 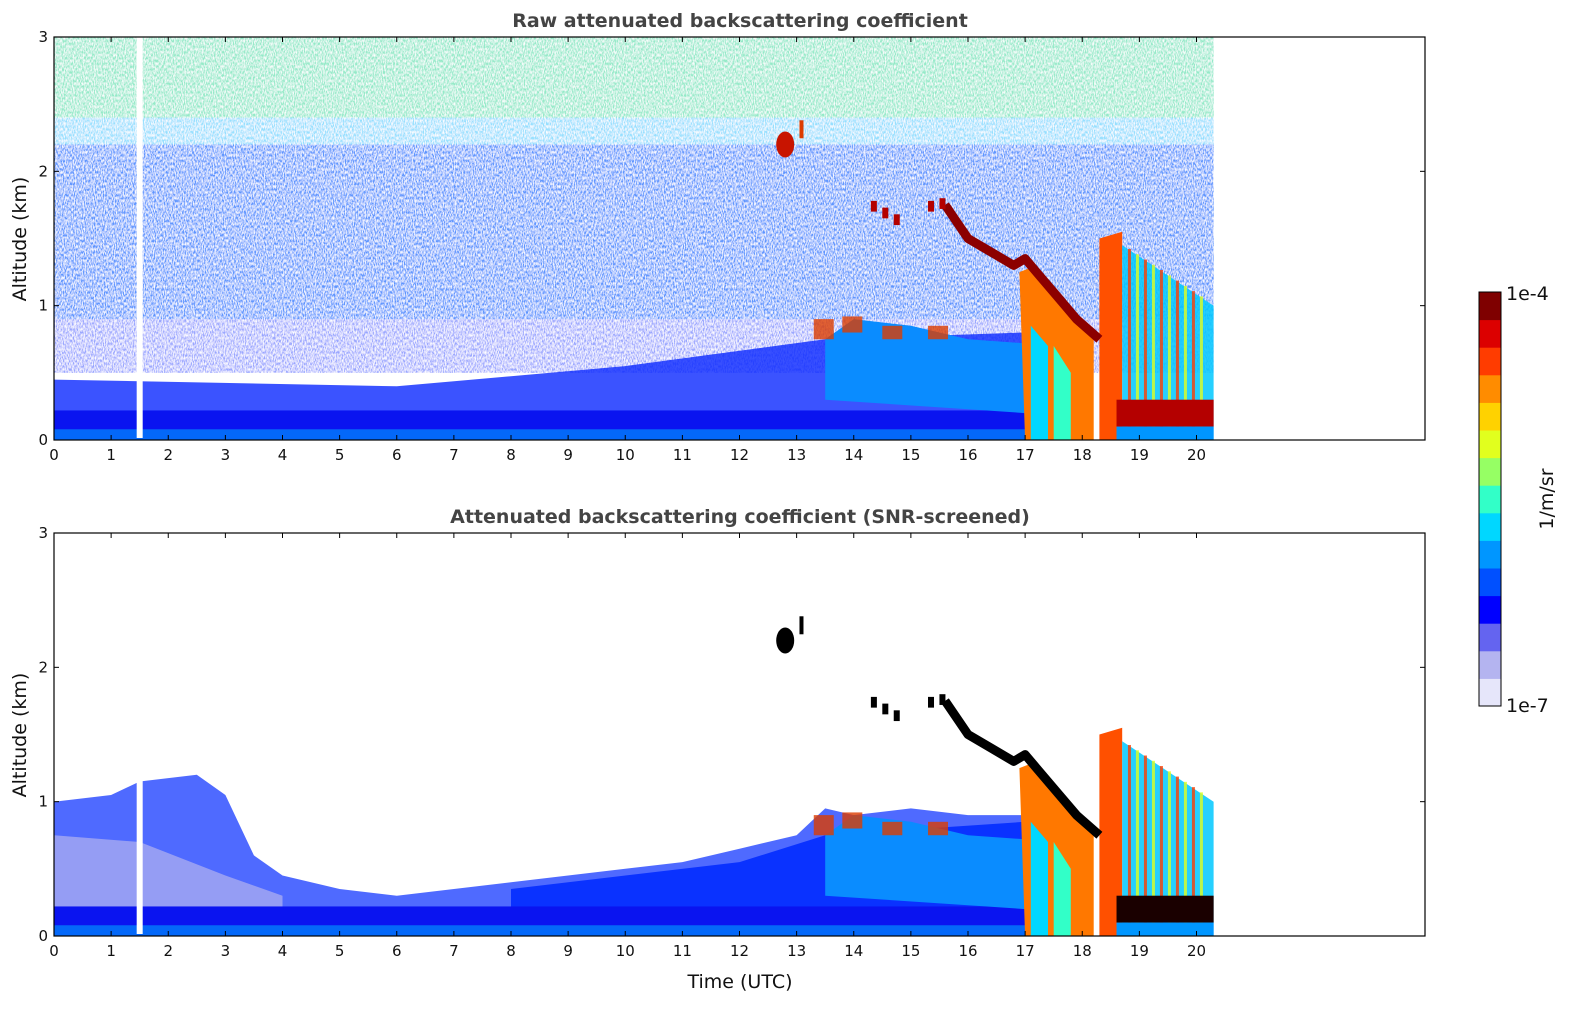 I want to click on x-tick-label: 18, so click(x=1082, y=455).